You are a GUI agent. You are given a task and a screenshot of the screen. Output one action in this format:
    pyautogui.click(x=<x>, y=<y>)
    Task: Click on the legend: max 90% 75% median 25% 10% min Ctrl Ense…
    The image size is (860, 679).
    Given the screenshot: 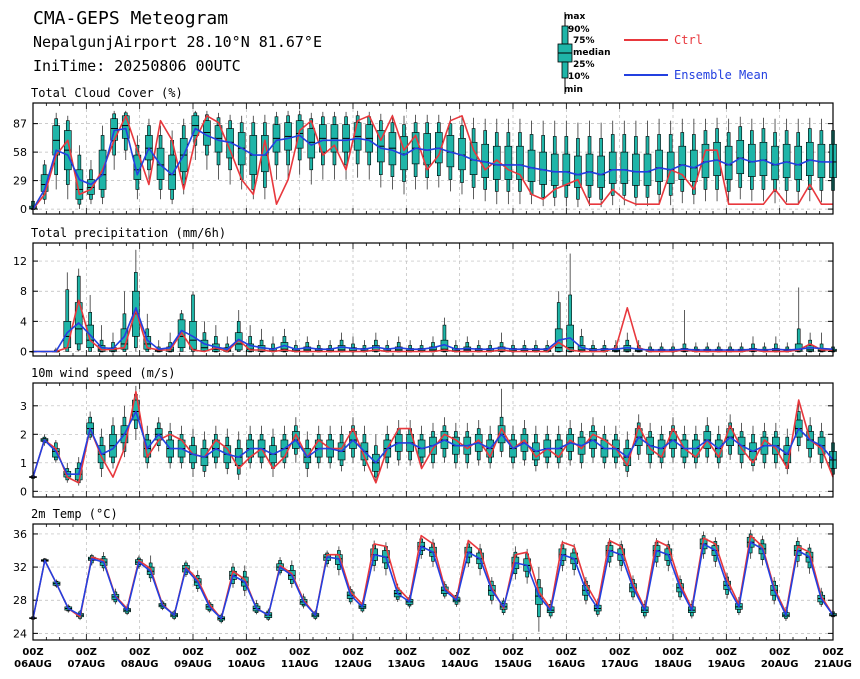 What is the action you would take?
    pyautogui.click(x=670, y=53)
    